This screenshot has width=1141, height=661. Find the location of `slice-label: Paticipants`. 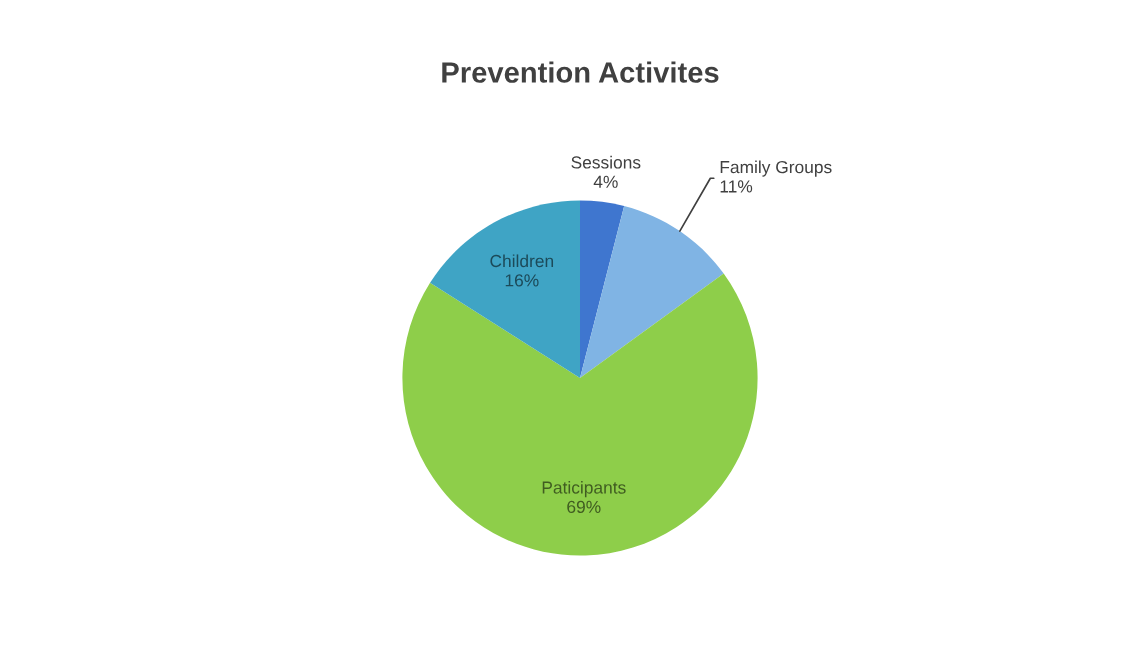

slice-label: Paticipants is located at coordinates (584, 489).